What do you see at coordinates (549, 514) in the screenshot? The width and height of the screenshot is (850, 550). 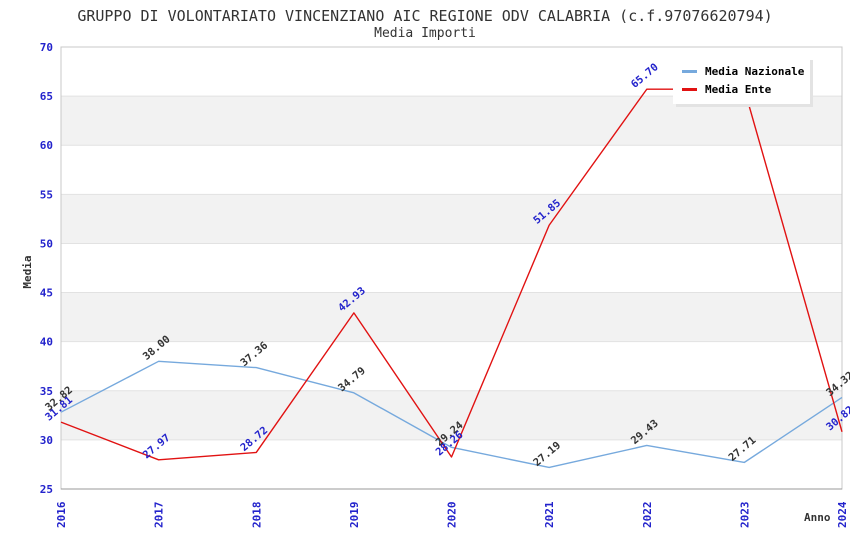 I see `svg-text: 2021` at bounding box center [549, 514].